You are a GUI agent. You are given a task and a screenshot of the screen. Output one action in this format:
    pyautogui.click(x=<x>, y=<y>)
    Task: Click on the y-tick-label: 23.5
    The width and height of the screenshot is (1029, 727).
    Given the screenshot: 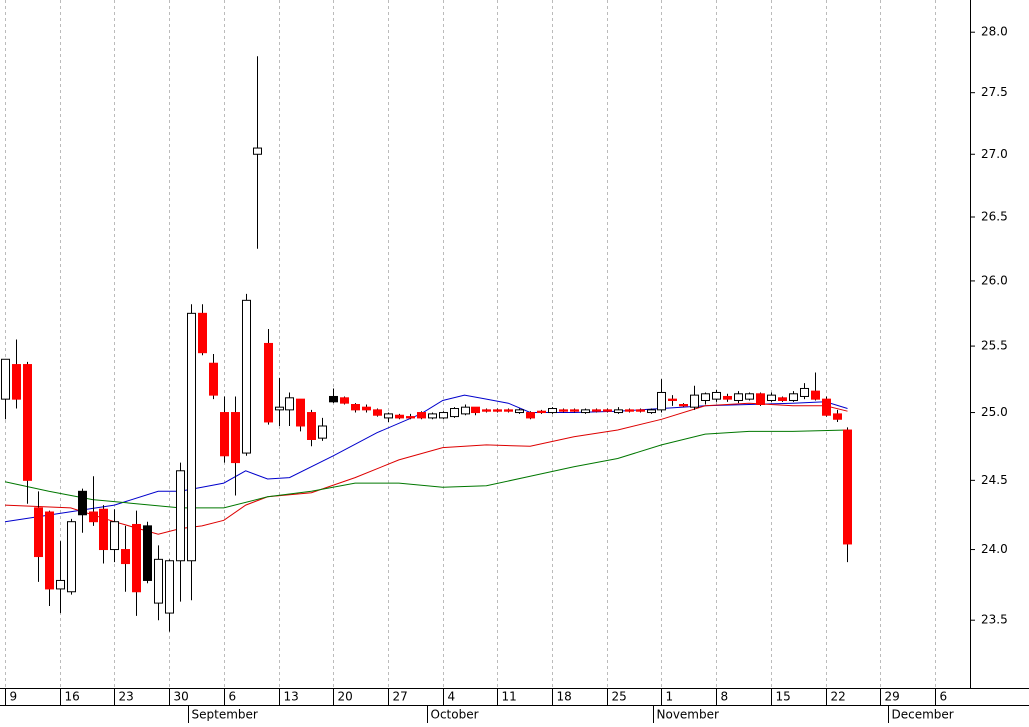 What is the action you would take?
    pyautogui.click(x=994, y=620)
    